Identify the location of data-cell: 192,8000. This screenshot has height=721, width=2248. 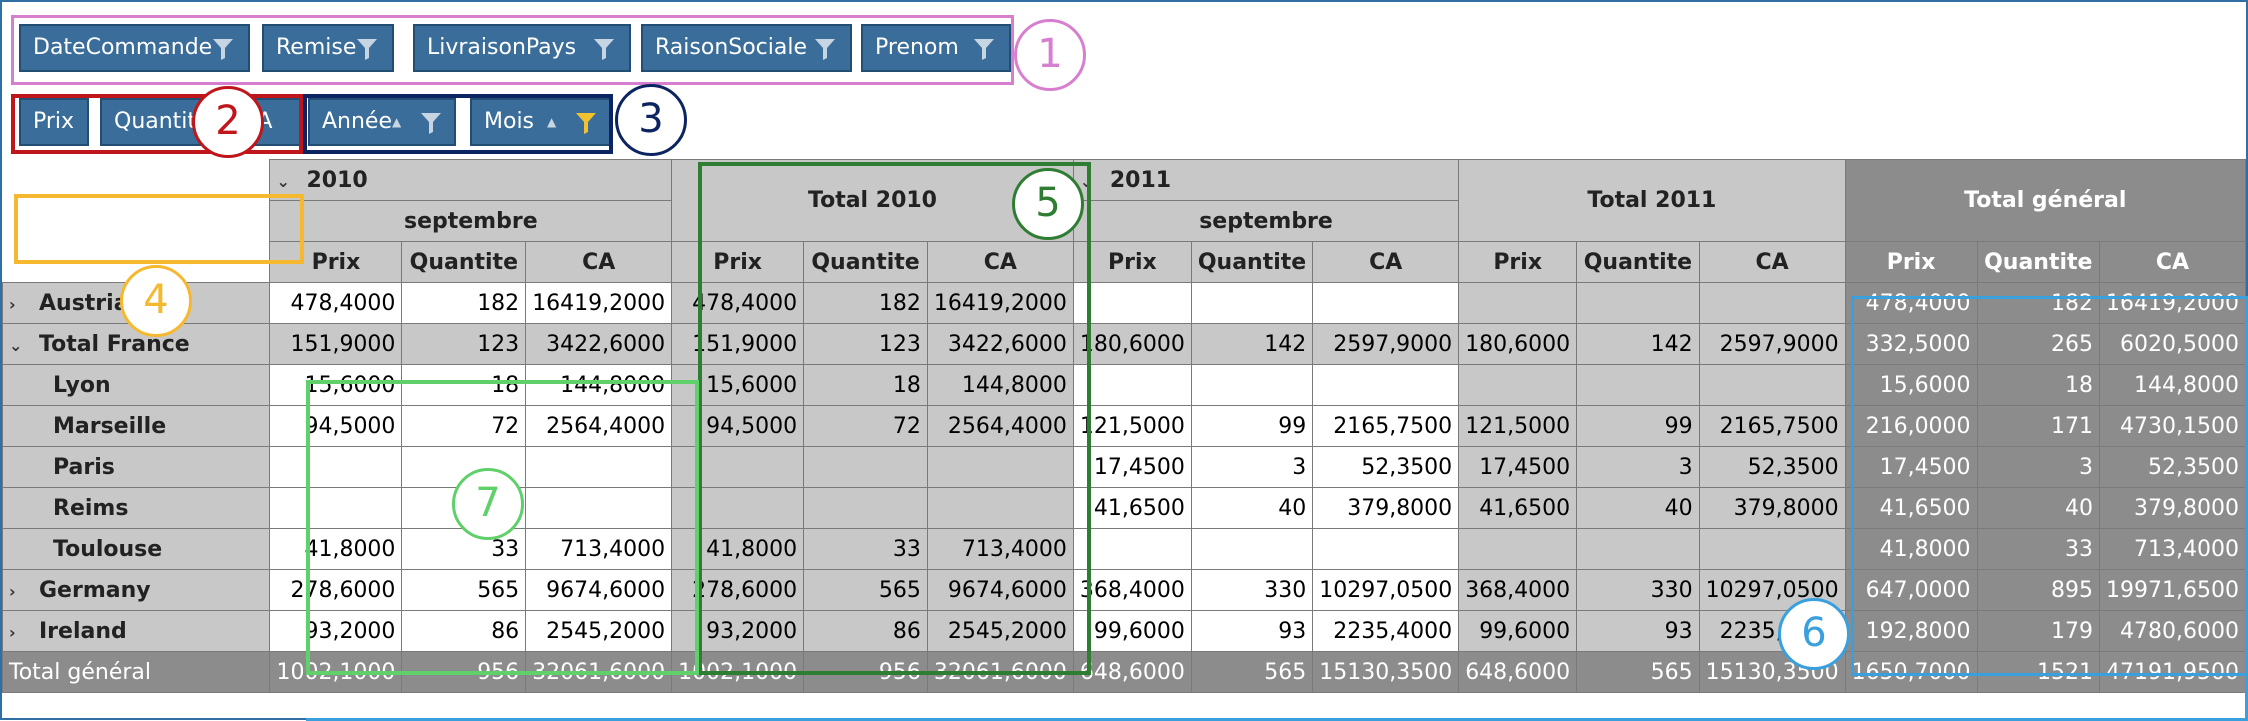
(1911, 631).